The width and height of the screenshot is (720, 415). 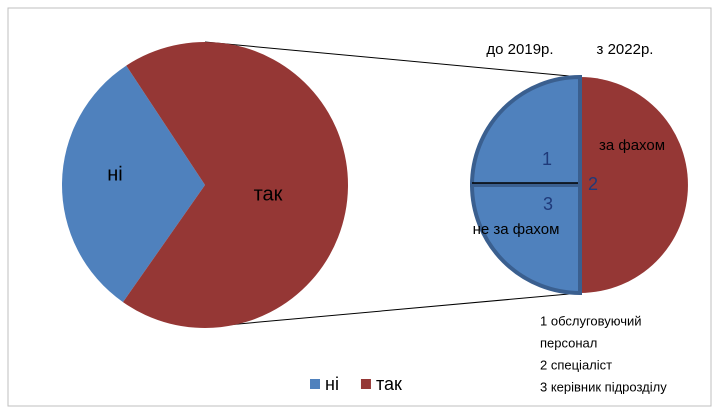 I want to click on annotation: за фахом, so click(x=632, y=145).